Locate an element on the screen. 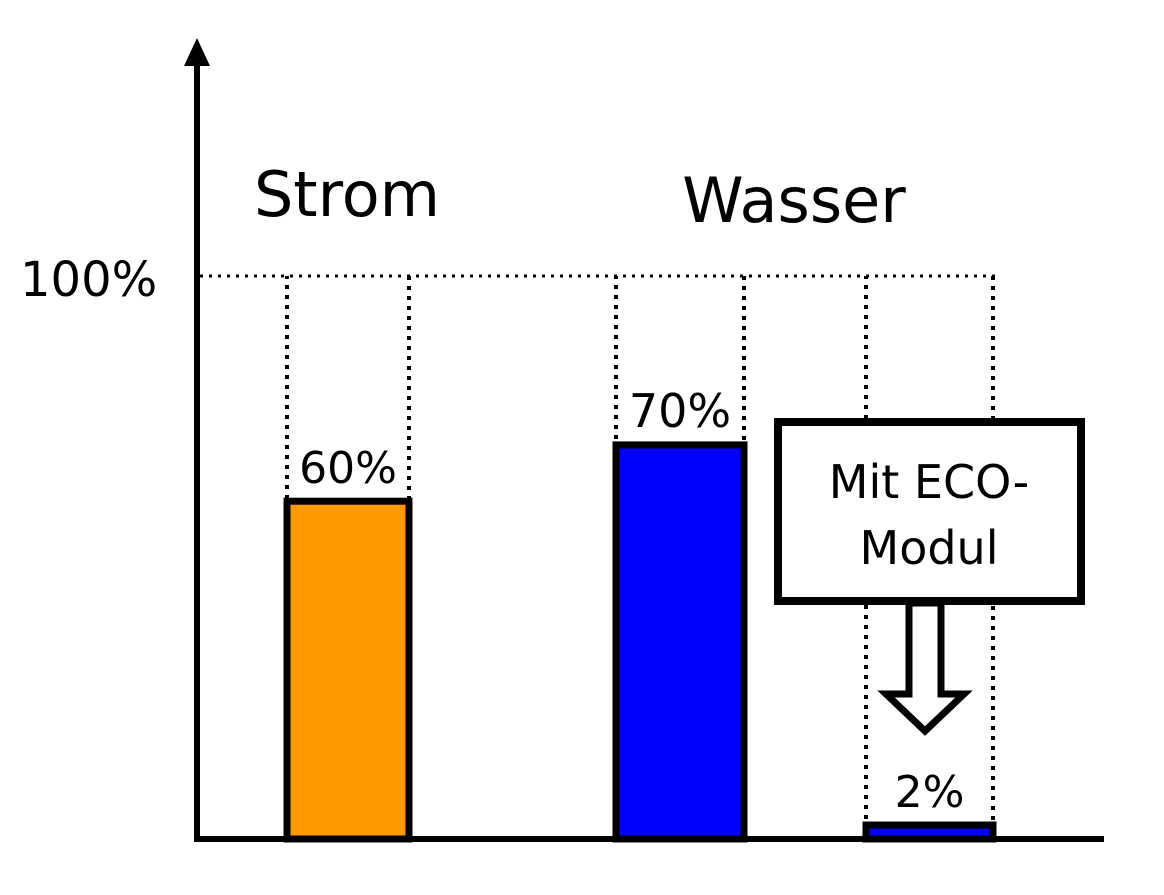 This screenshot has width=1164, height=895. bar-value-label: 60% is located at coordinates (348, 468).